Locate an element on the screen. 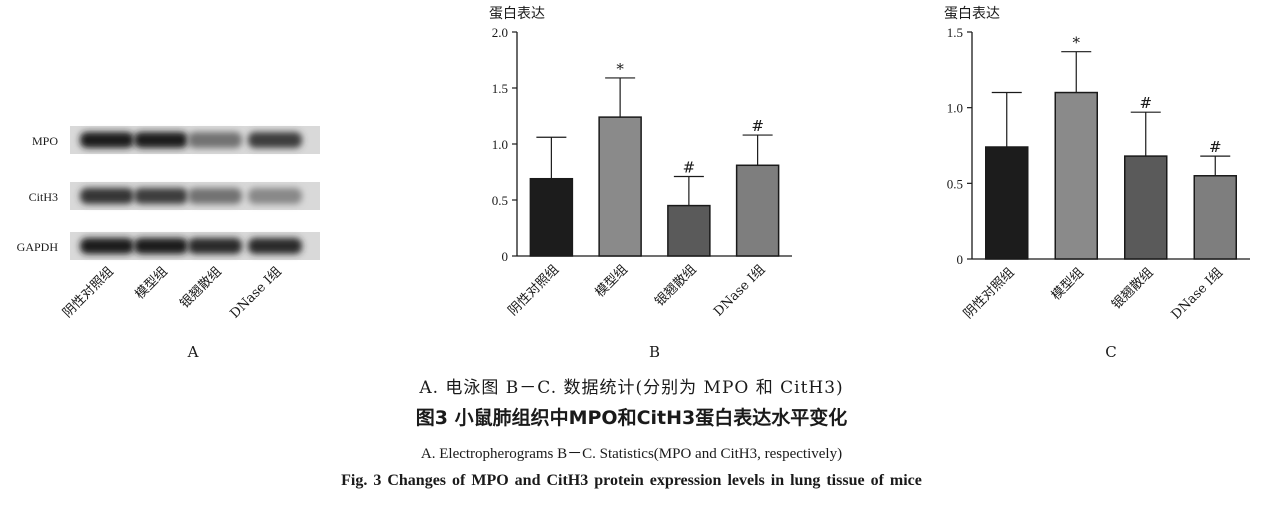 Image resolution: width=1263 pixels, height=507 pixels. caption-chinese-subtitle: A. 电泳图 B－C. 数据统计(分别为 MPO 和 CitH3) is located at coordinates (631, 388).